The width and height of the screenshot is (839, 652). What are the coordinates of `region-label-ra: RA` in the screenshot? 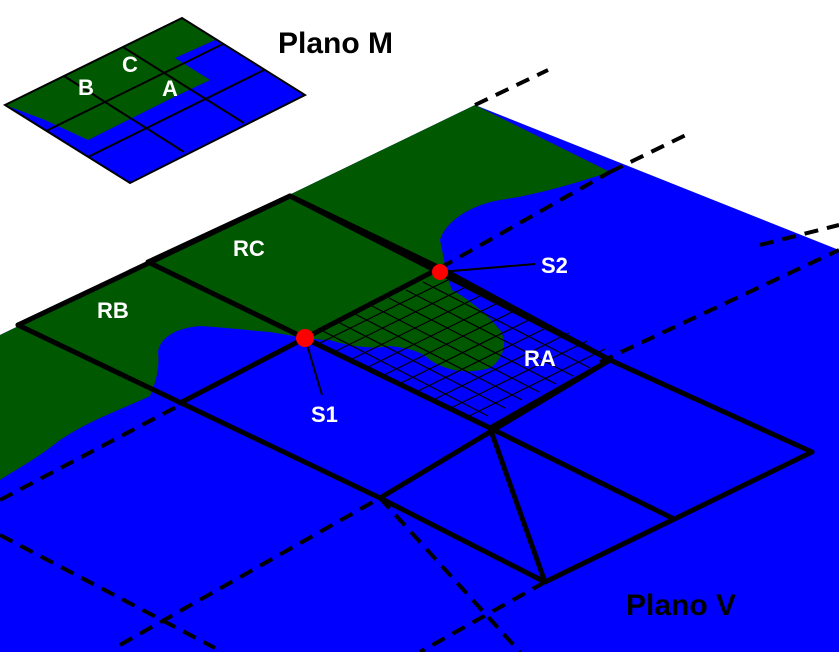 It's located at (540, 358).